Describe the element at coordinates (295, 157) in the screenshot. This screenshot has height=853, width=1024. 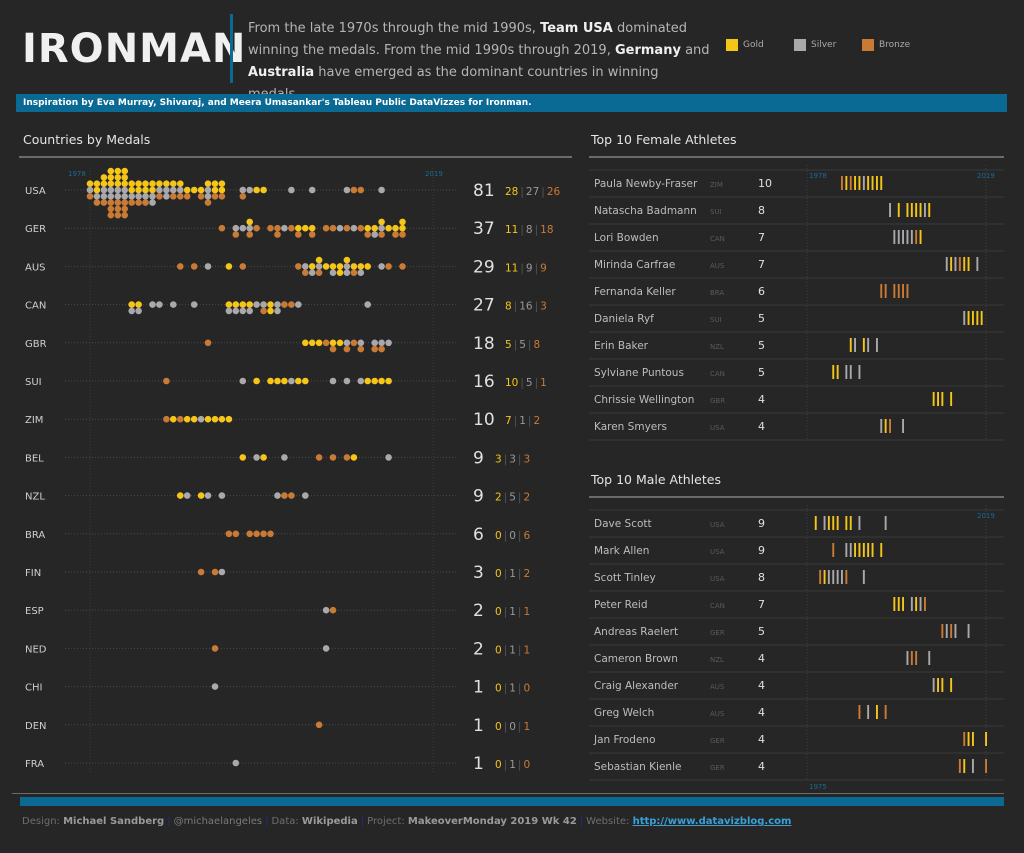
I see `countries-section-rule` at that location.